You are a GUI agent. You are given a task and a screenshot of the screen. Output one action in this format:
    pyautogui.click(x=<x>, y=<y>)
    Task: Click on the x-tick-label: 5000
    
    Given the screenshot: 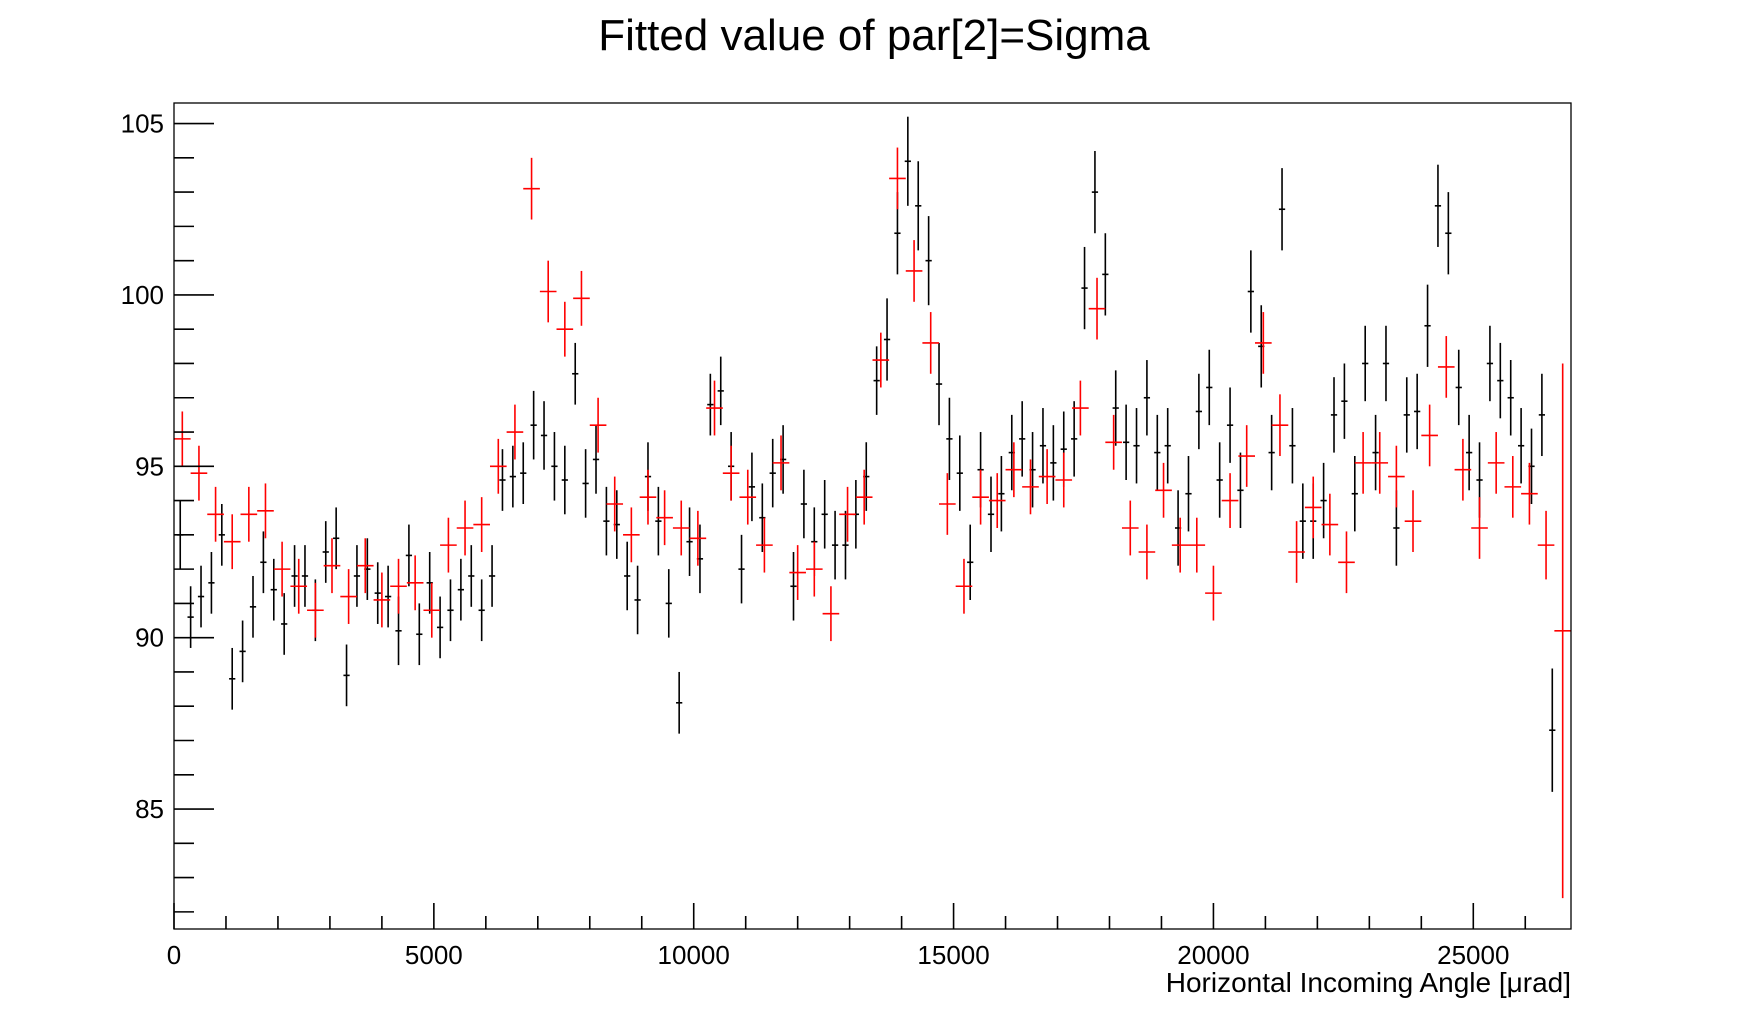 What is the action you would take?
    pyautogui.click(x=434, y=955)
    